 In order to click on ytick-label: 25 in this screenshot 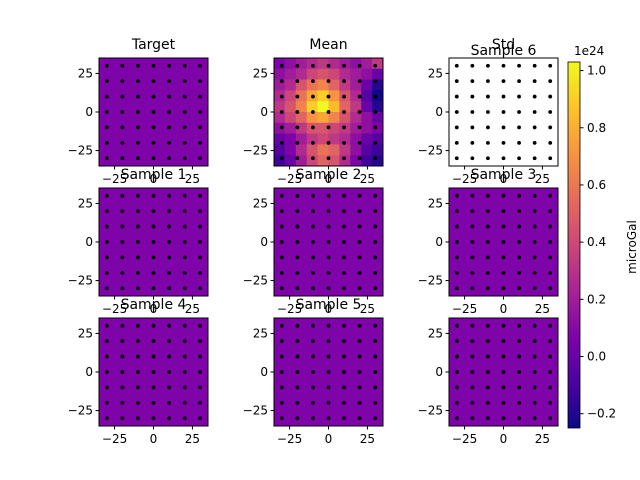, I will do `click(85, 203)`.